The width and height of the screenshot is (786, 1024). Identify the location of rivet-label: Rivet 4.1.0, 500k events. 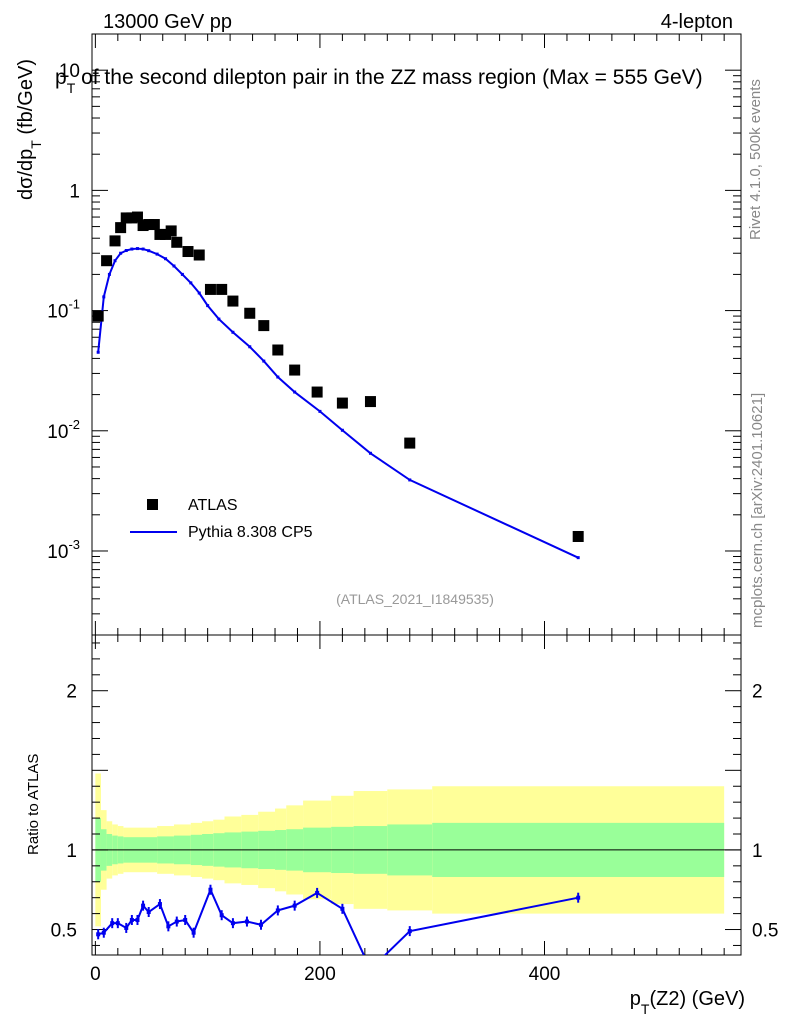
(755, 159).